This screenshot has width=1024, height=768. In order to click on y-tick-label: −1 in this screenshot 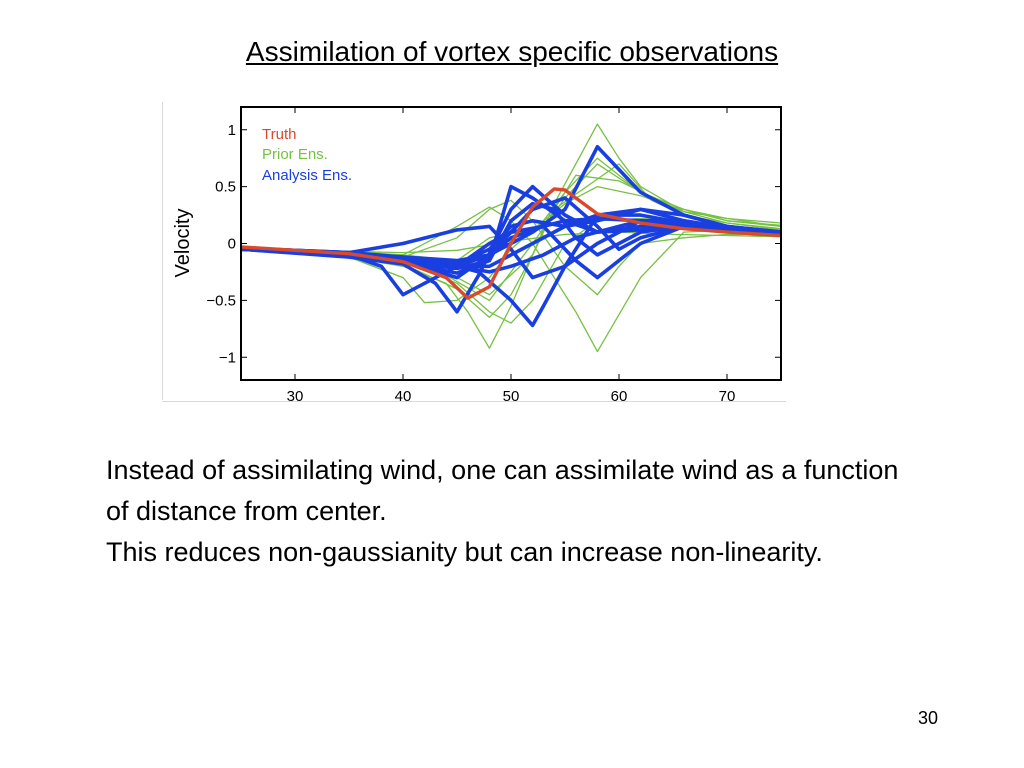, I will do `click(227, 357)`.